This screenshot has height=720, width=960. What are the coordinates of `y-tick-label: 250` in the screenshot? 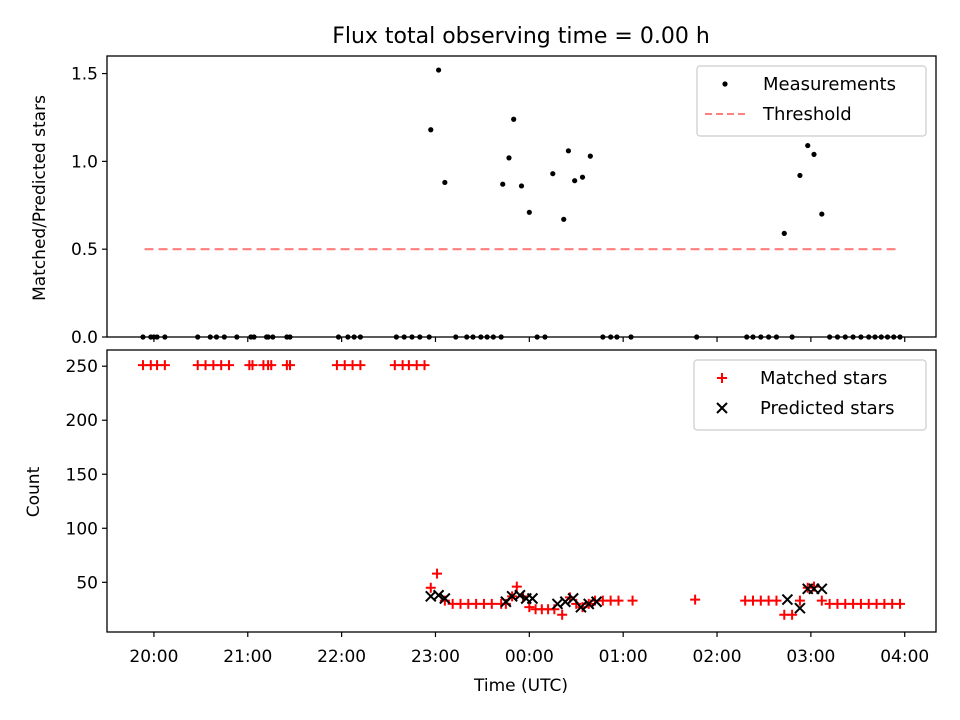 It's located at (82, 367).